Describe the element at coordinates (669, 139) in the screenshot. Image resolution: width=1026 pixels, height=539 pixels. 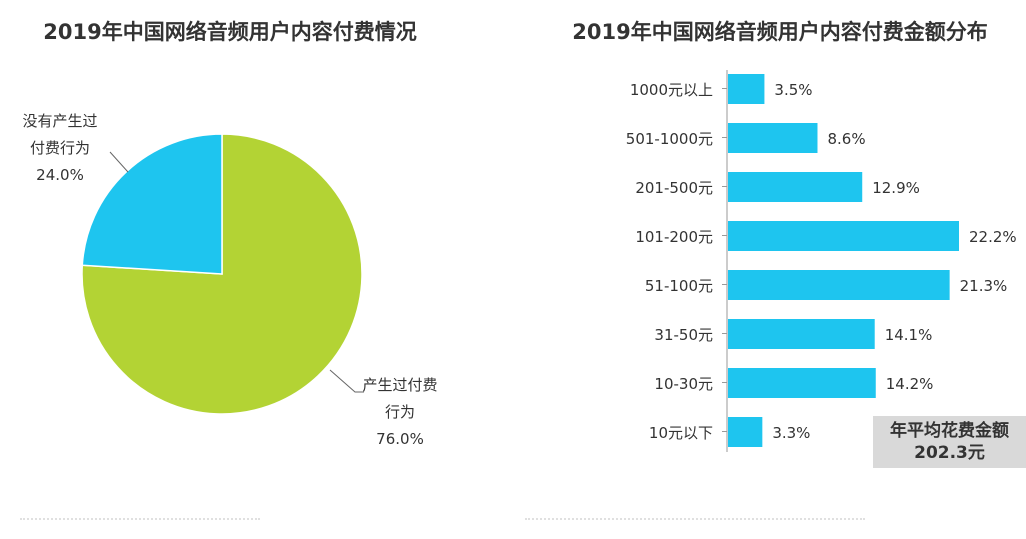
I see `bar-category-label-1: 501-1000元` at that location.